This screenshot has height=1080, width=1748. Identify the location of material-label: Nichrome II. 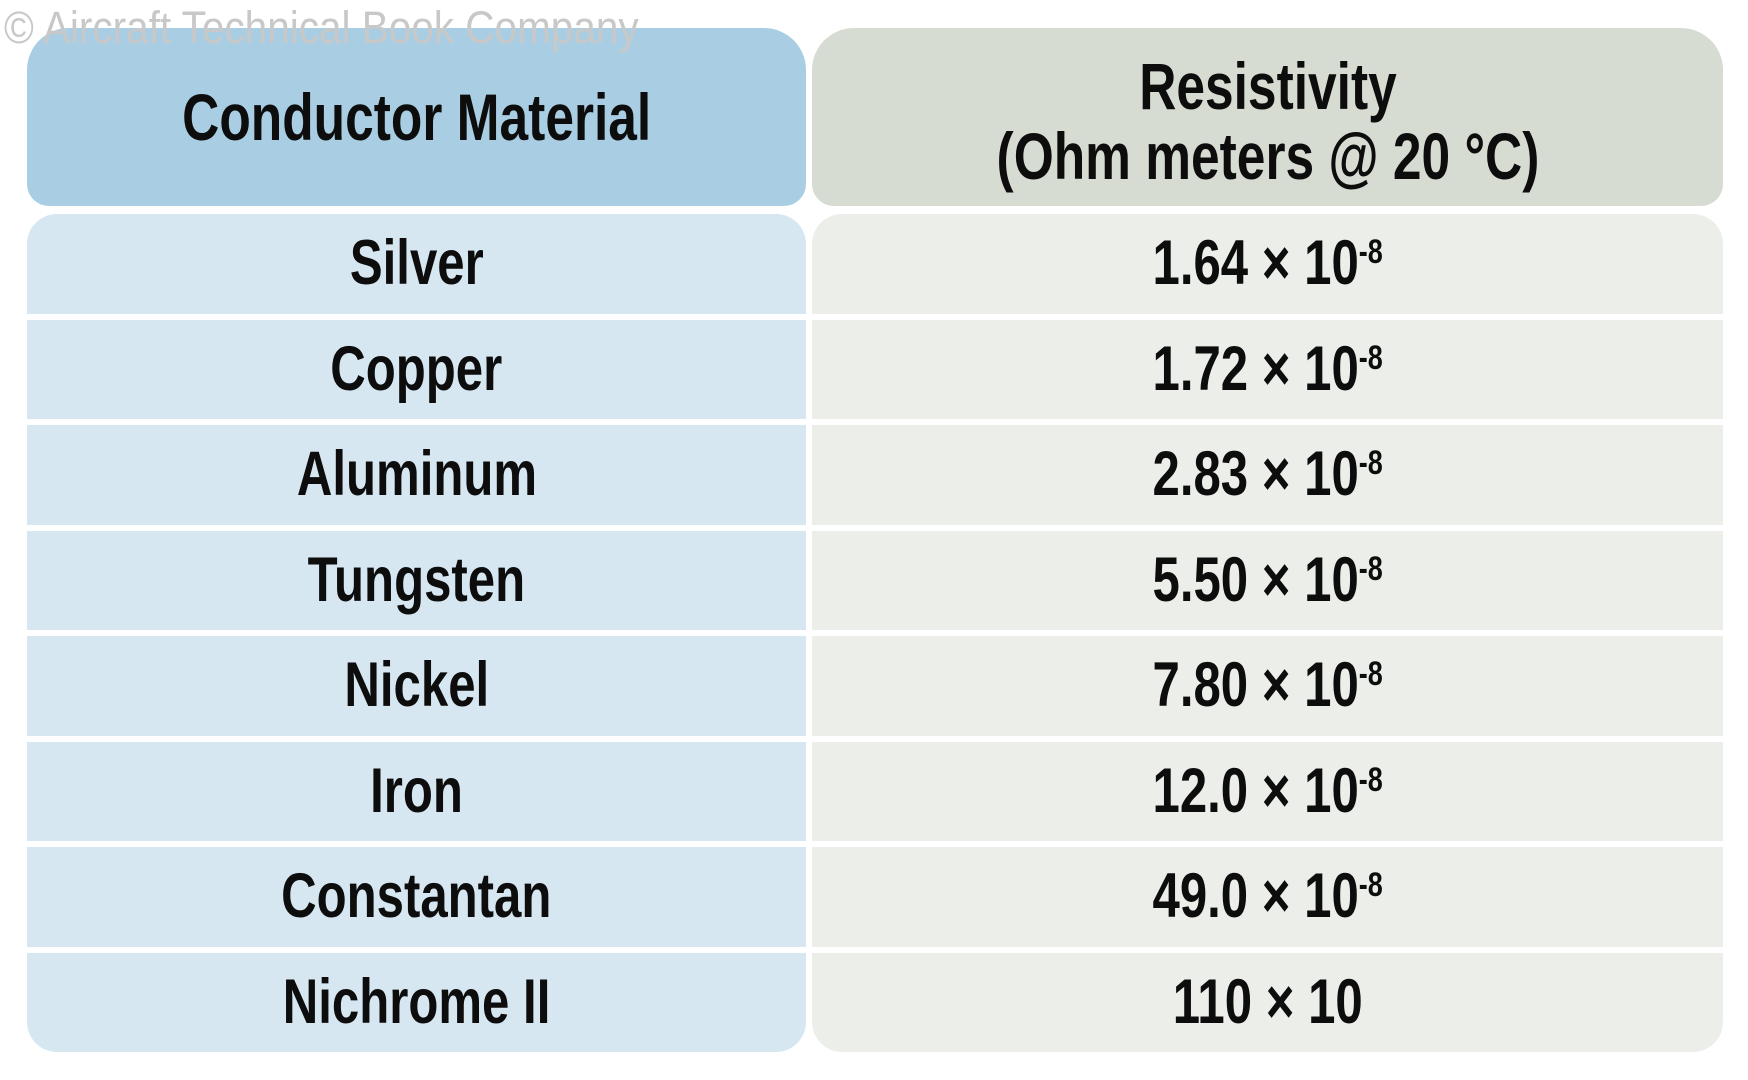
(416, 1001).